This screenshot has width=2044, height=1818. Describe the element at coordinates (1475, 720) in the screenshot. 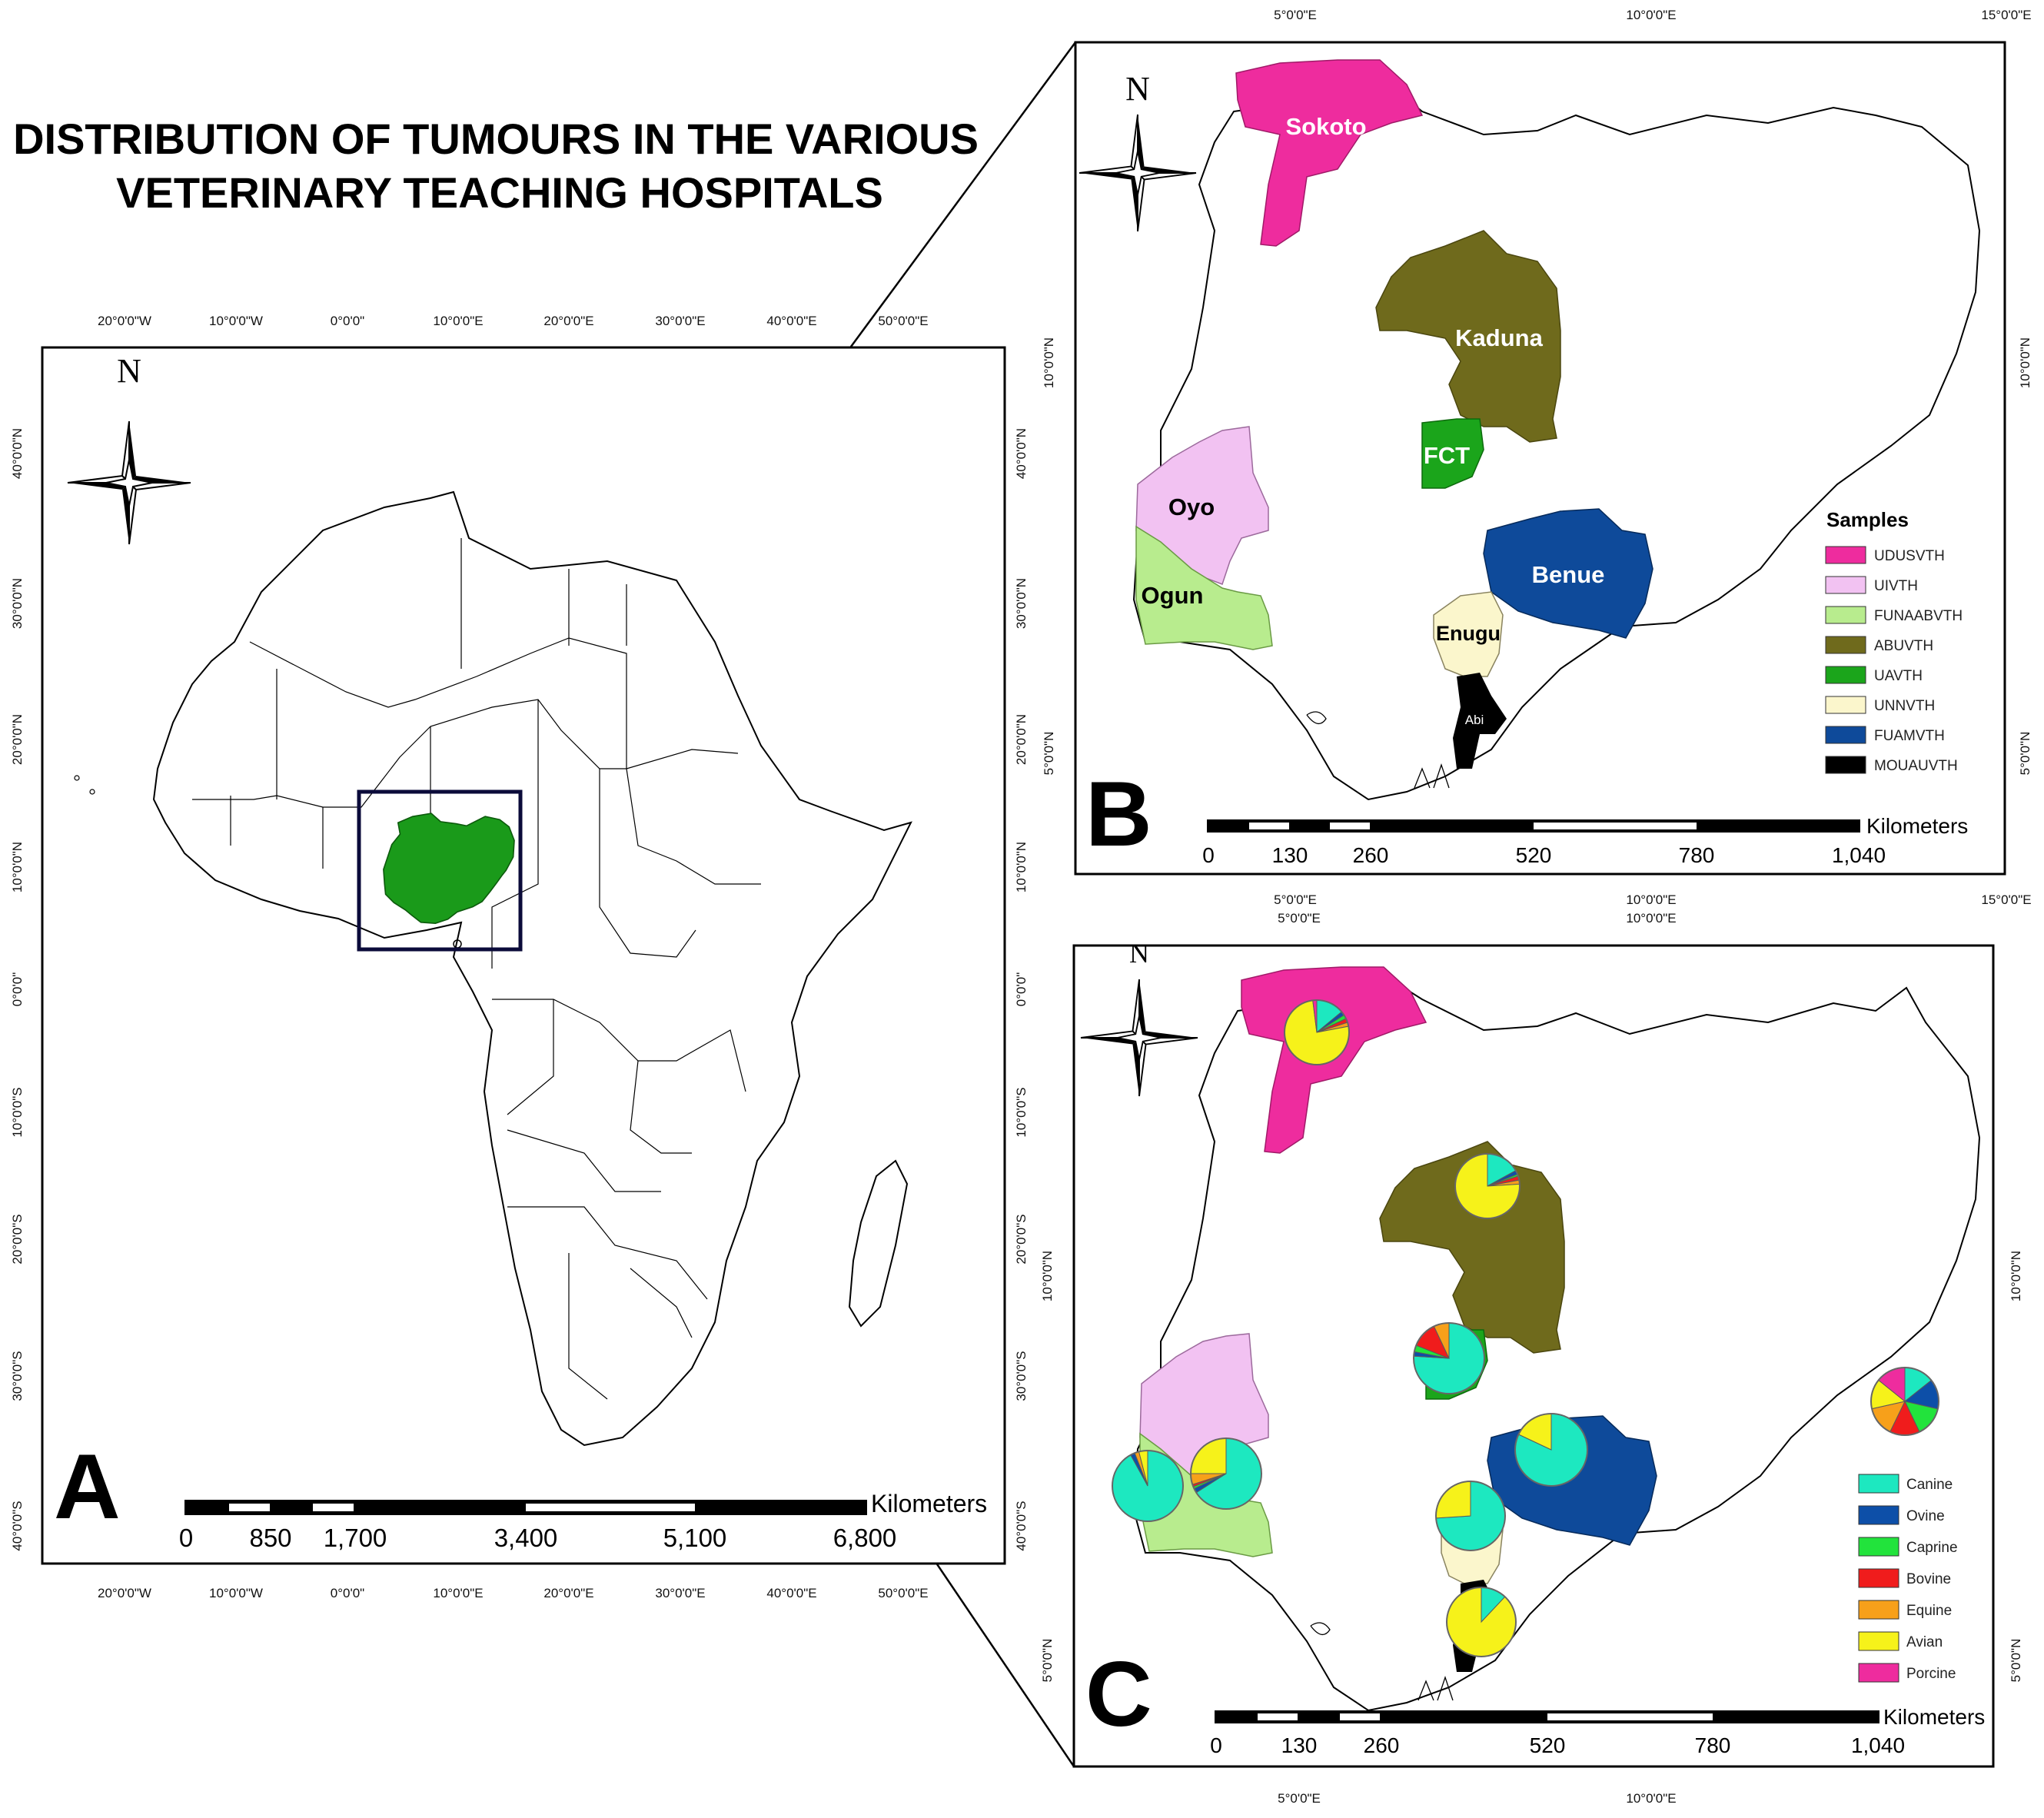

I see `label-abia: Abi` at that location.